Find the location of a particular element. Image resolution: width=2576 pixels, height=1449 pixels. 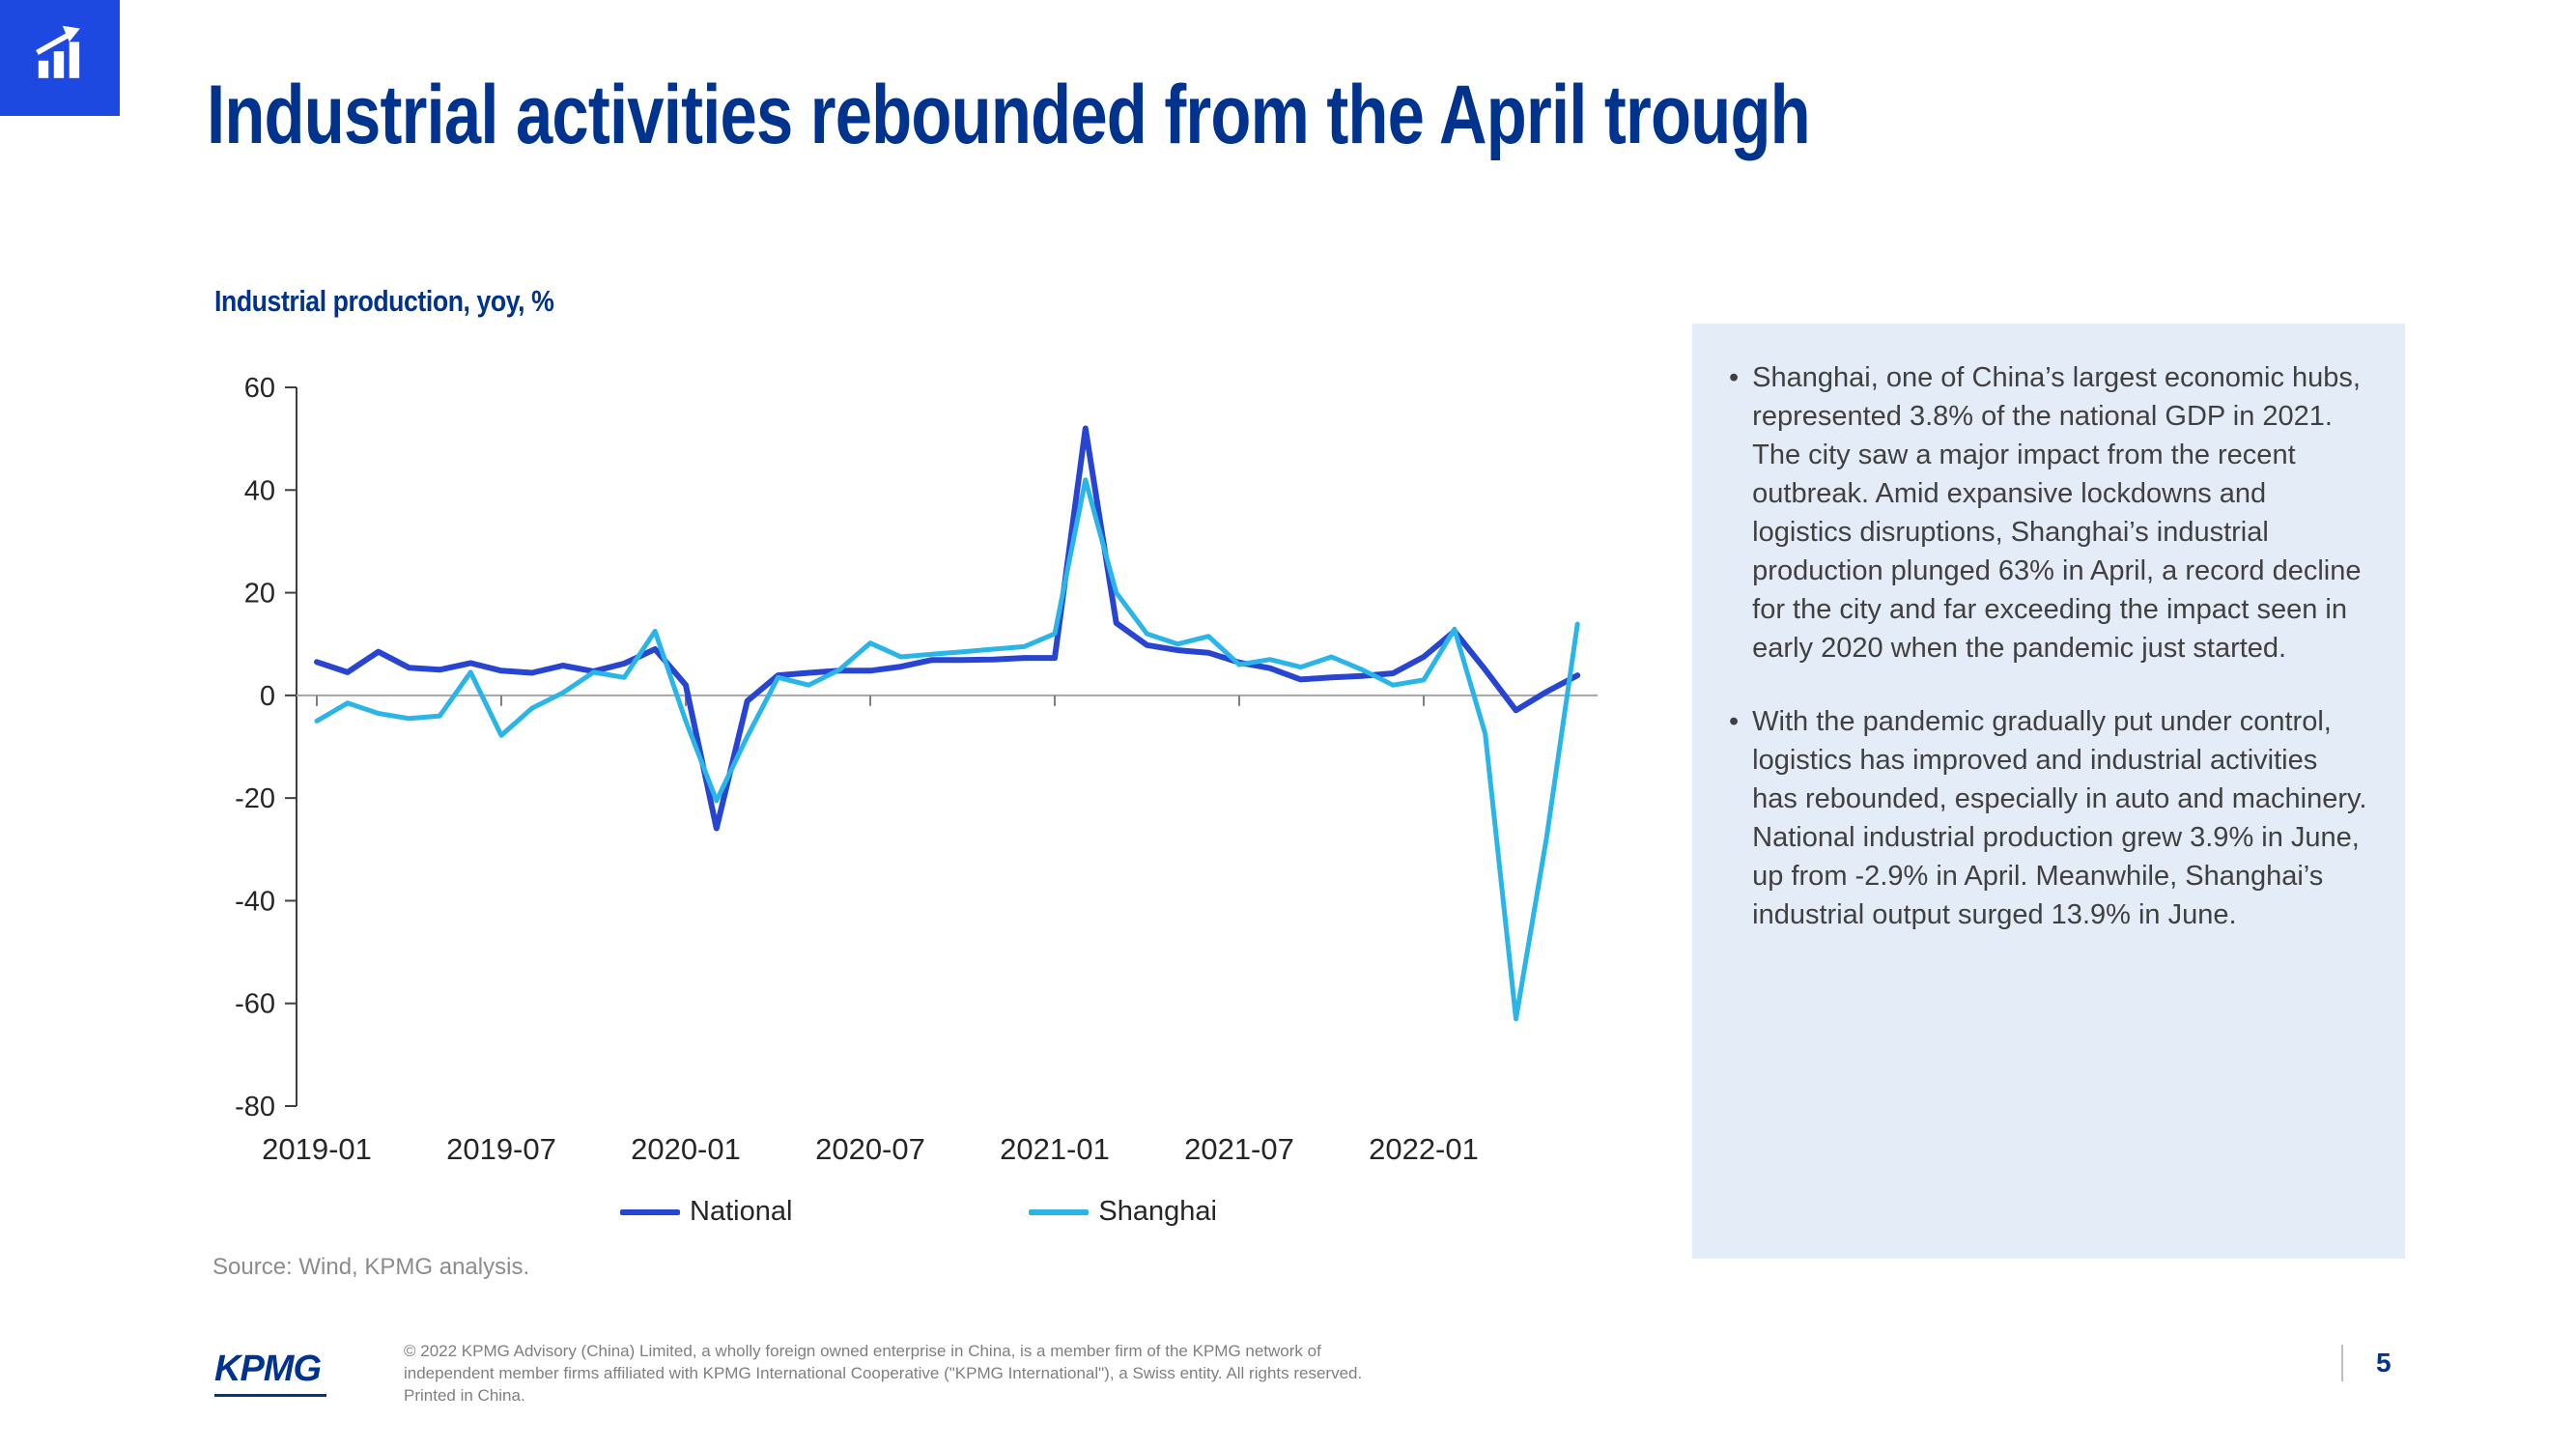

y-tick-label: -40 is located at coordinates (255, 901).